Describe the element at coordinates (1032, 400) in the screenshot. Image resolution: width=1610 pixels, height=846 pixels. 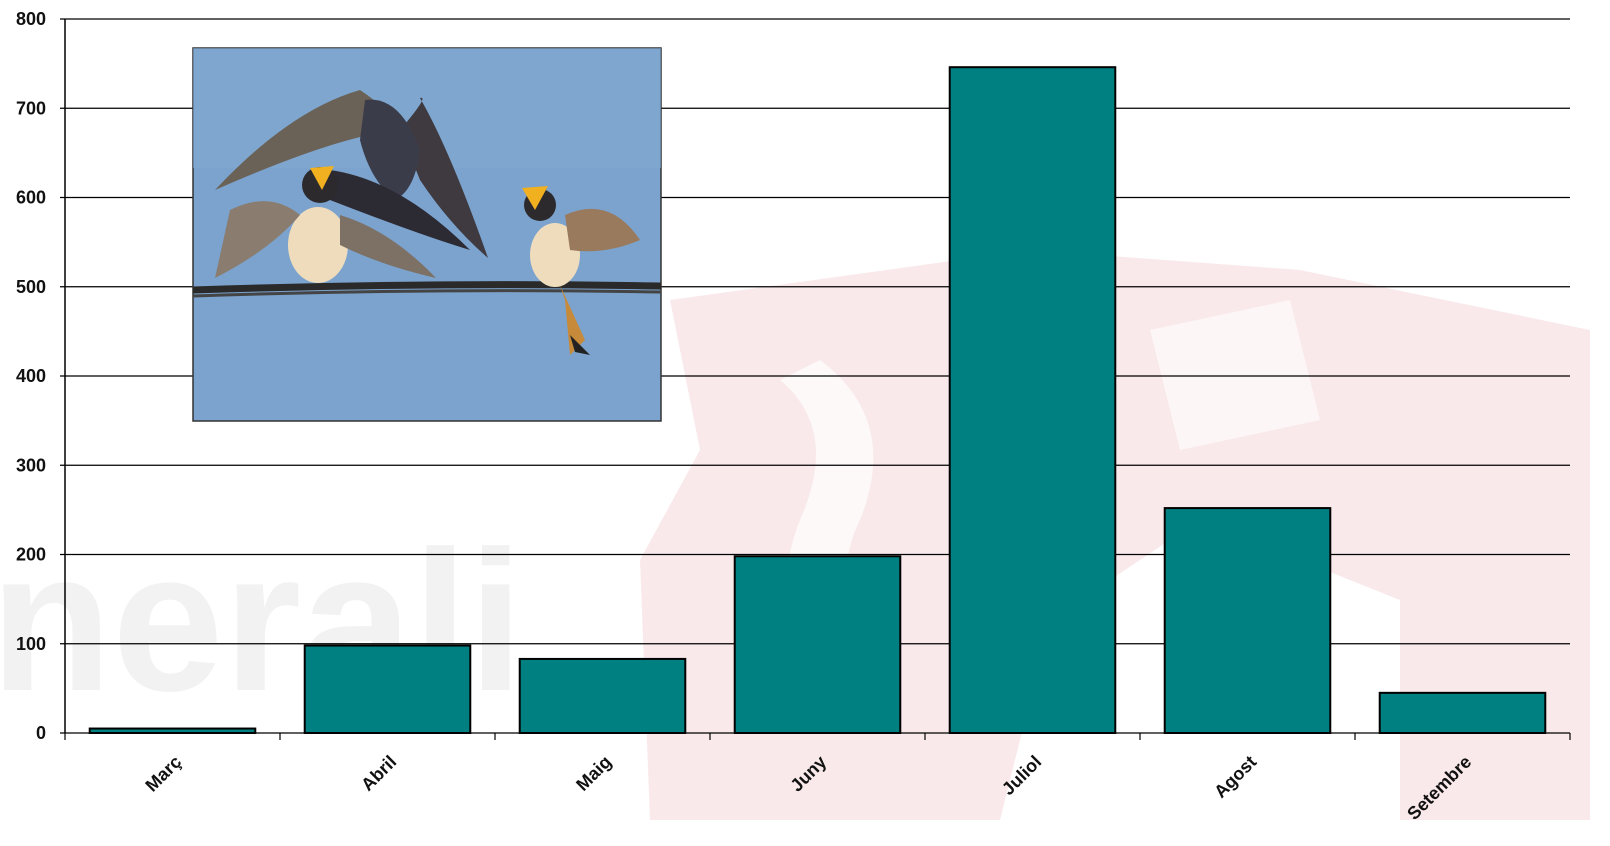
I see `bar-juliol` at that location.